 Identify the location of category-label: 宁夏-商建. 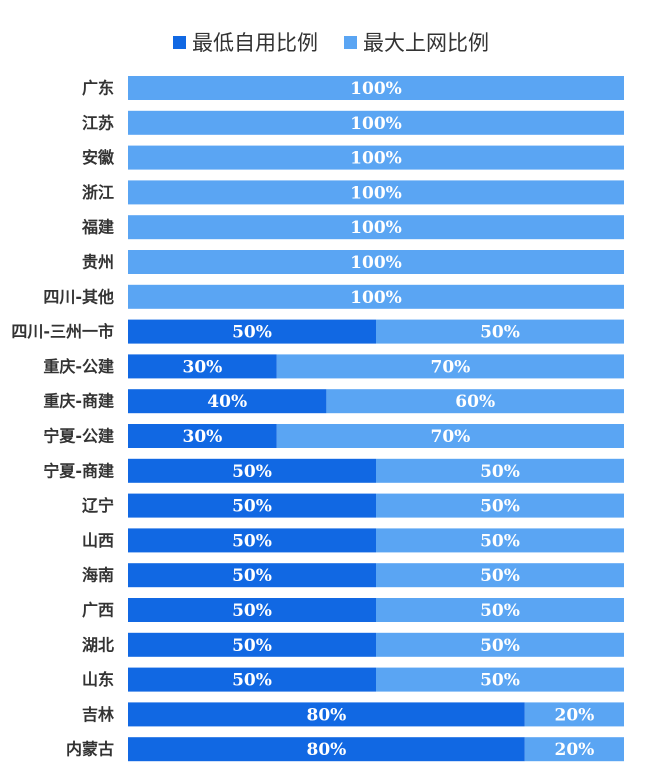
(78, 470).